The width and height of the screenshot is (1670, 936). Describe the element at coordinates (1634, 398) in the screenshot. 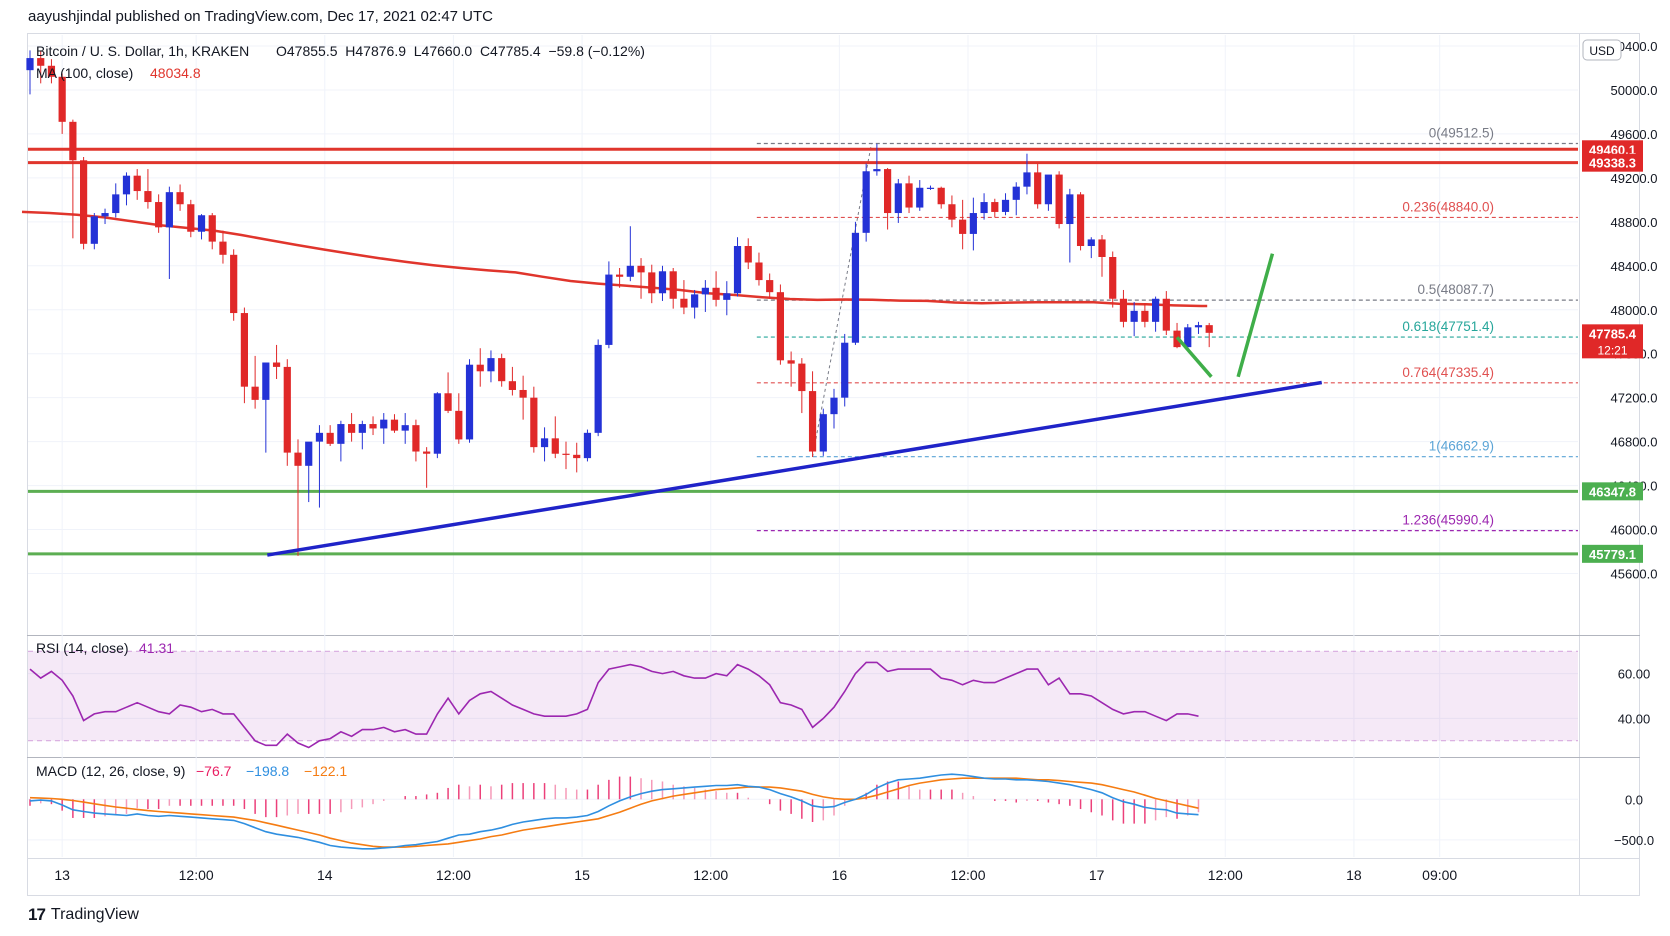

I see `price-tick-label: 47200.0` at that location.